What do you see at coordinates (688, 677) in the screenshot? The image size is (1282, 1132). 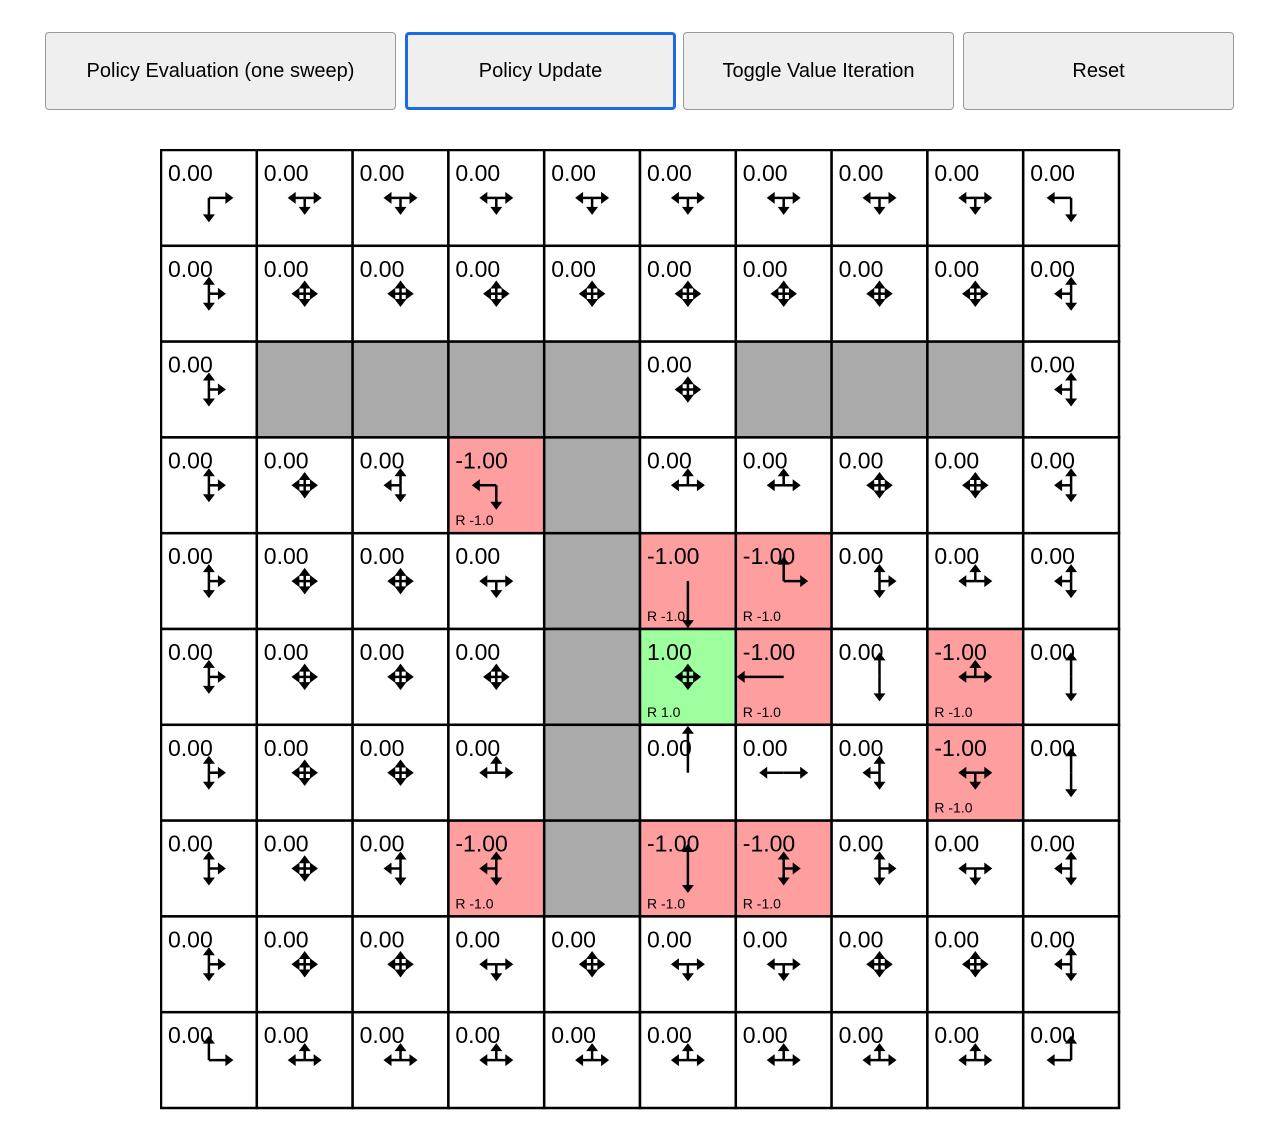 I see `grid-cell: 1.00 R 1.0` at bounding box center [688, 677].